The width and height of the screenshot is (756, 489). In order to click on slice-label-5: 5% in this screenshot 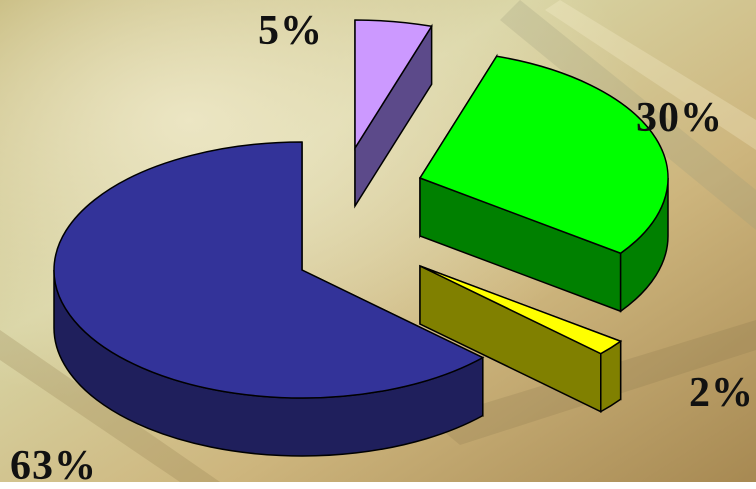, I will do `click(290, 31)`.